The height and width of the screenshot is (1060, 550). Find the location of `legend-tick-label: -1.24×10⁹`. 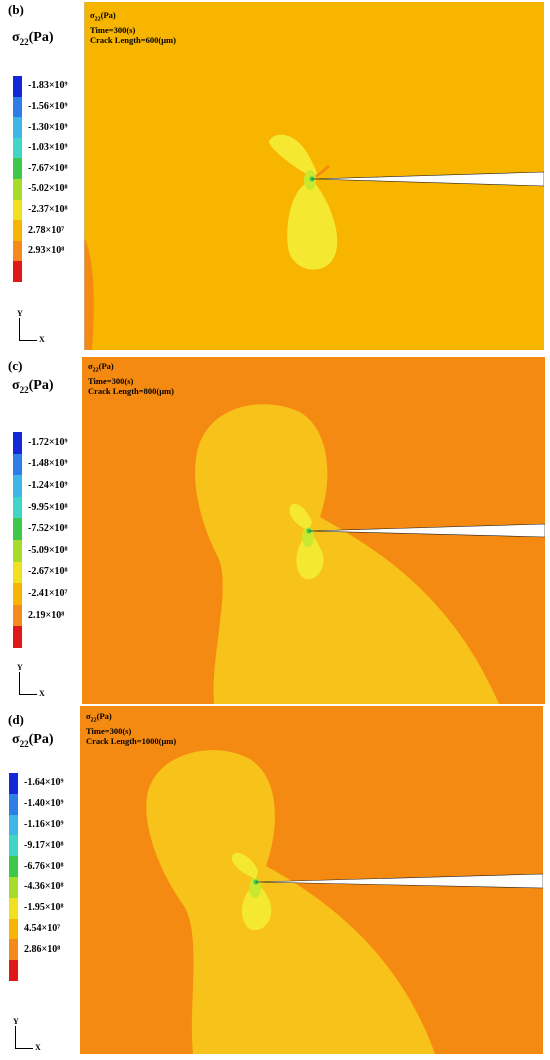

legend-tick-label: -1.24×10⁹ is located at coordinates (48, 485).